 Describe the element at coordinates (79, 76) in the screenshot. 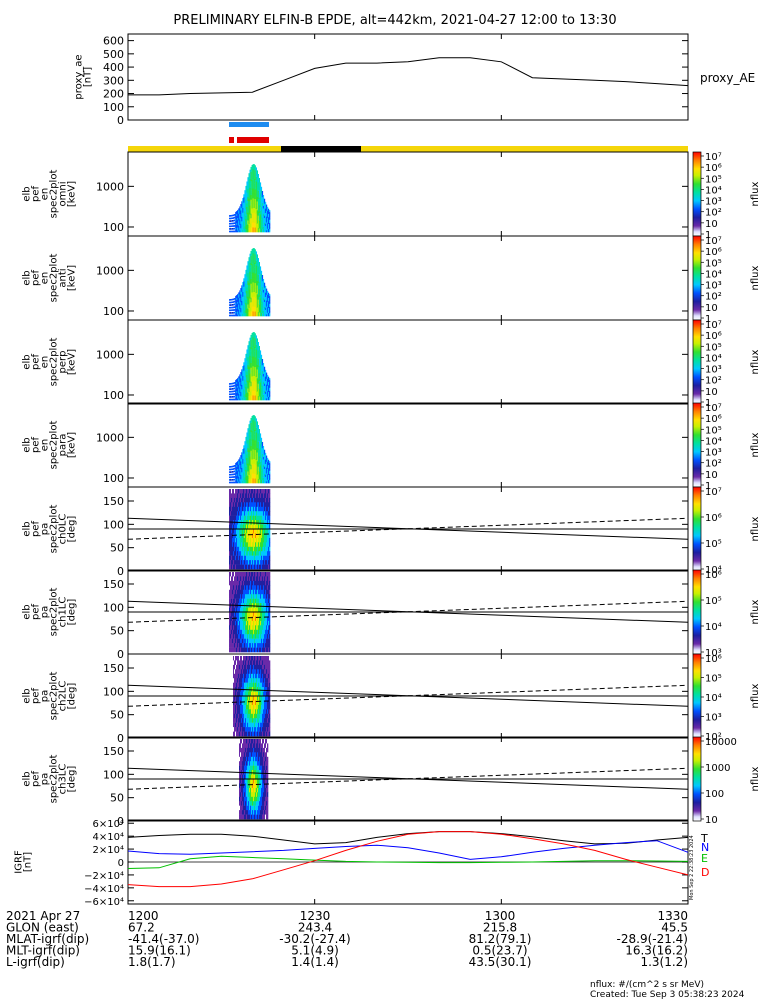

I see `proxy-ae-ylabel-line-0: proxy_ae` at that location.